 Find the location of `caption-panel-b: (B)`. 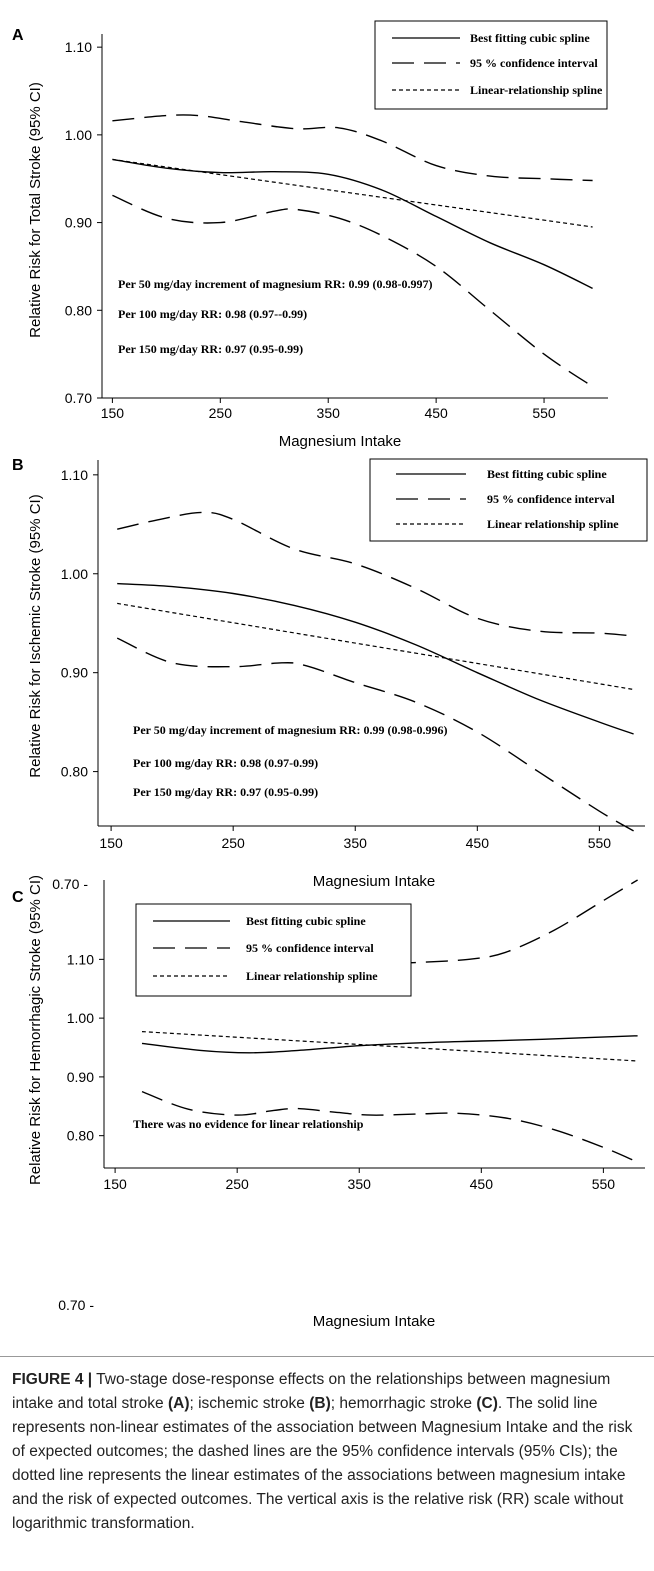

caption-panel-b: (B) is located at coordinates (320, 1403).